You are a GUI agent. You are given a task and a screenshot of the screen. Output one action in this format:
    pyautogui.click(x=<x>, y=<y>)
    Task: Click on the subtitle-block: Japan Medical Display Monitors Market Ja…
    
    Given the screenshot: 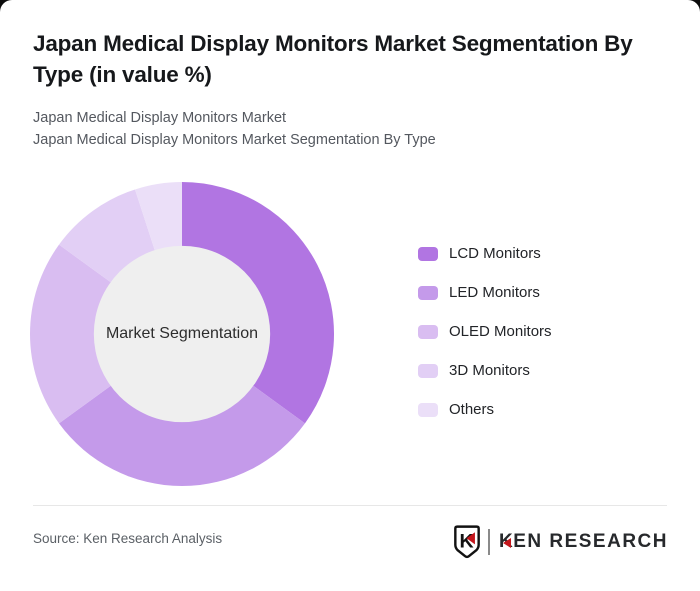 What is the action you would take?
    pyautogui.click(x=353, y=129)
    